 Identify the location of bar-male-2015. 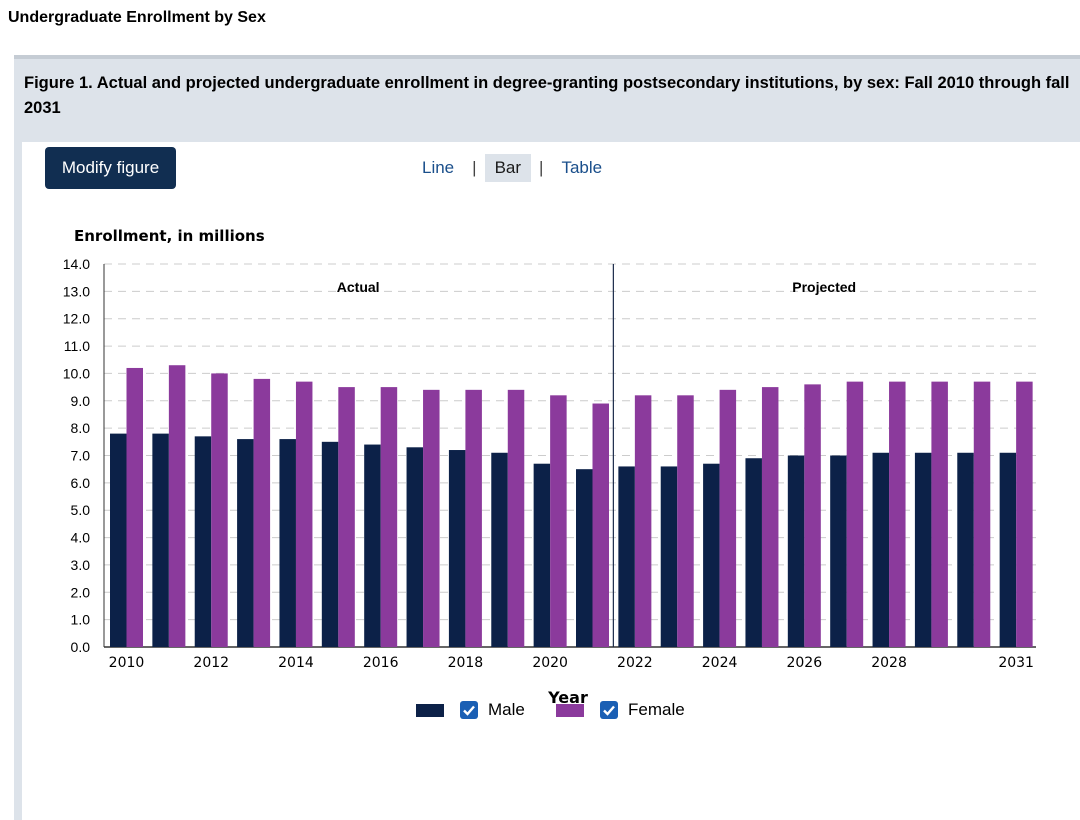
(330, 544).